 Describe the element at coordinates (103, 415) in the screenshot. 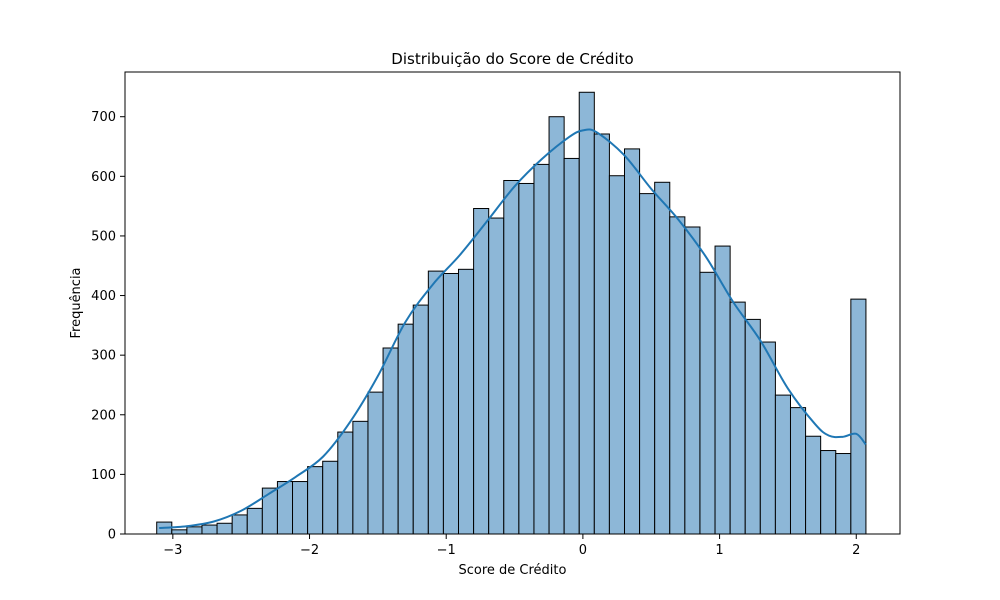

I see `y-tick-label: 200` at that location.